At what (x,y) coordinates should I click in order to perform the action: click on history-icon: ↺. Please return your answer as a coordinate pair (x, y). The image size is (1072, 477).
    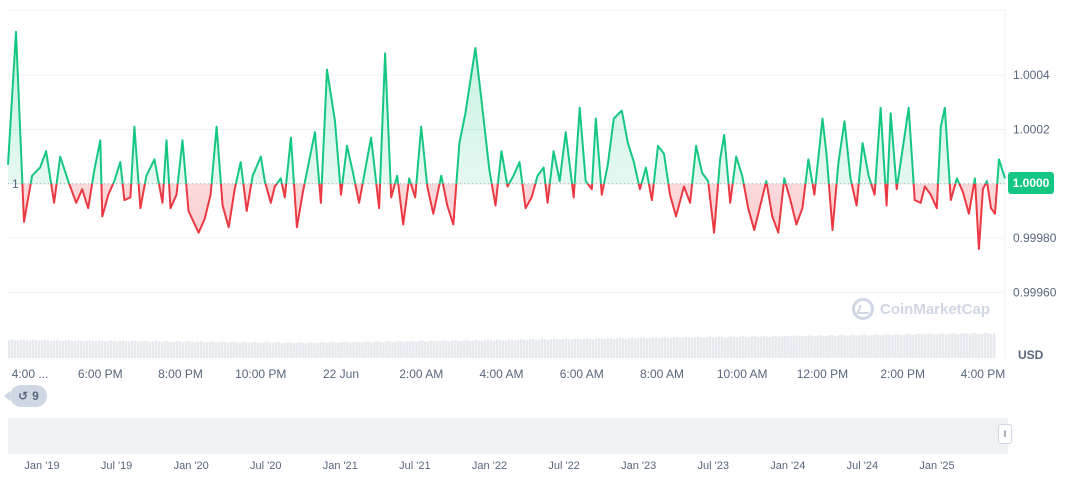
    Looking at the image, I should click on (23, 396).